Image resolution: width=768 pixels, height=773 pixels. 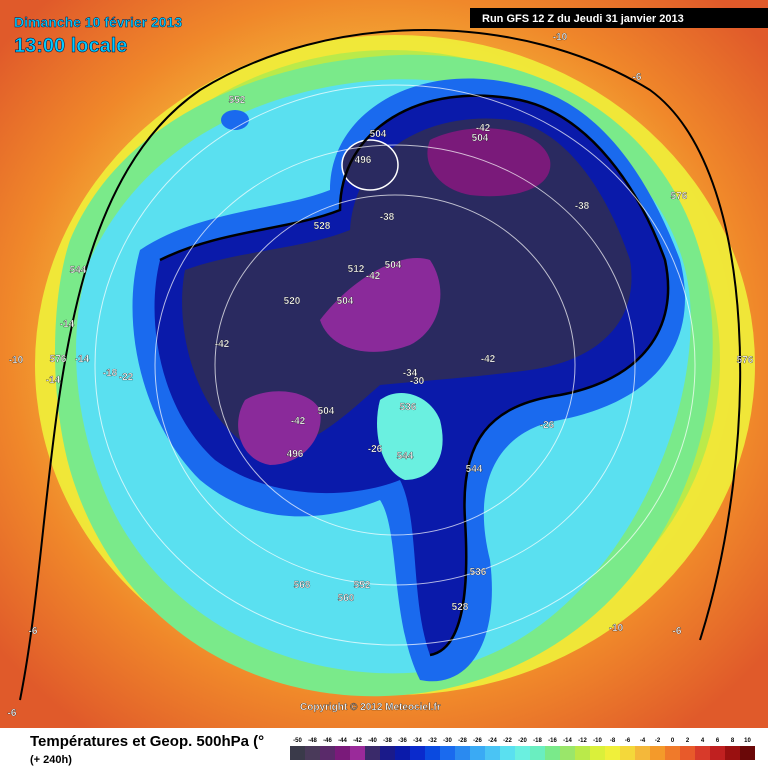 I want to click on contour-label: -30, so click(x=417, y=381).